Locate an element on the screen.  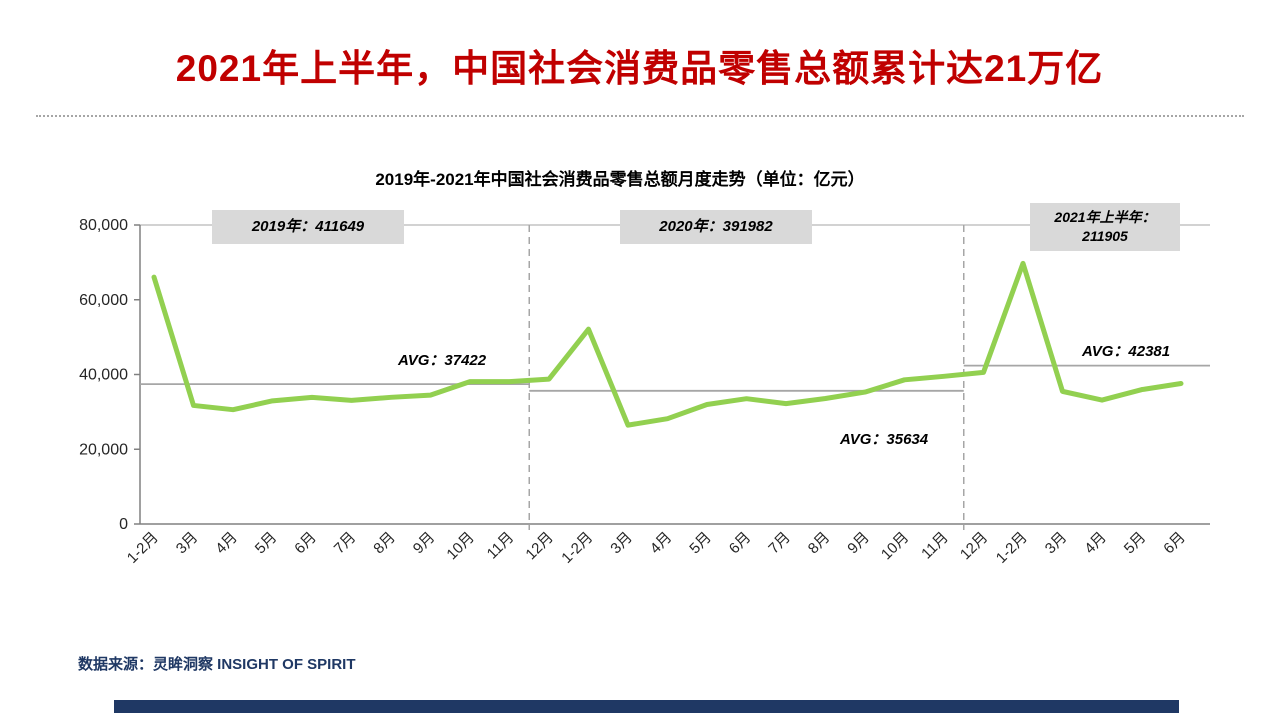
year-total-badge-2020: 2020年：391982 is located at coordinates (716, 227).